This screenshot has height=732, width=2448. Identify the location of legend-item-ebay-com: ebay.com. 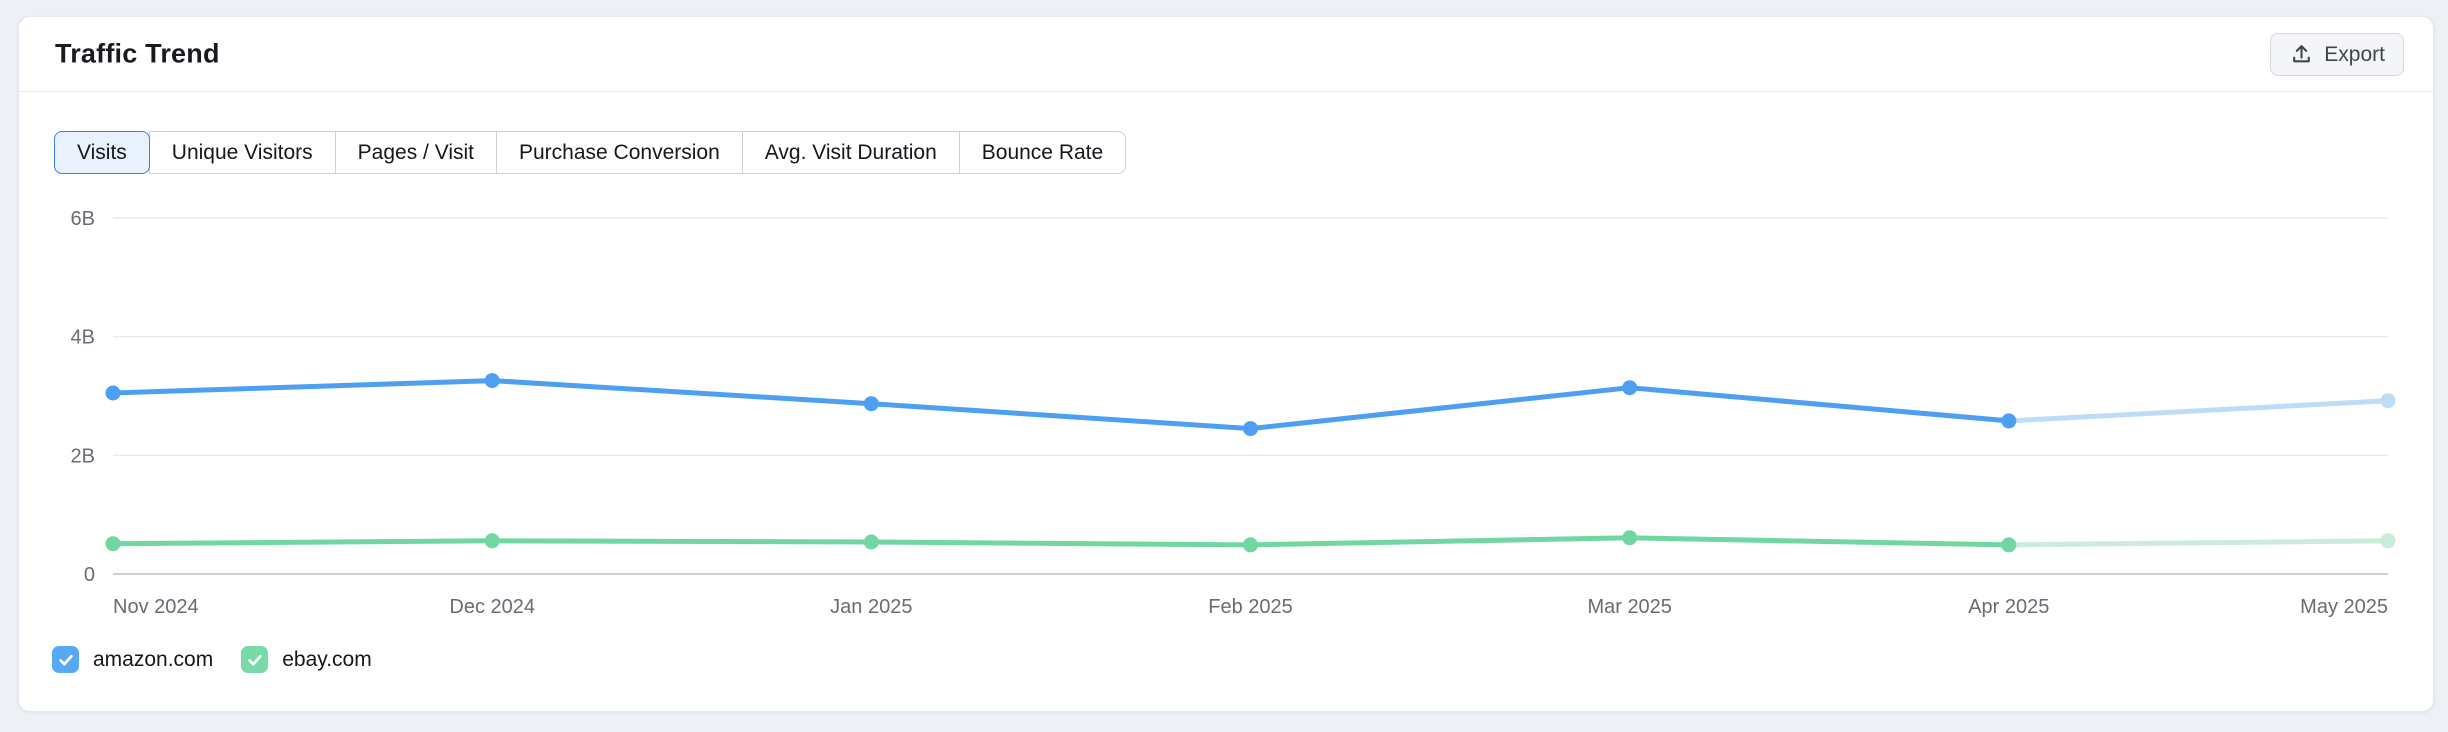
(306, 659).